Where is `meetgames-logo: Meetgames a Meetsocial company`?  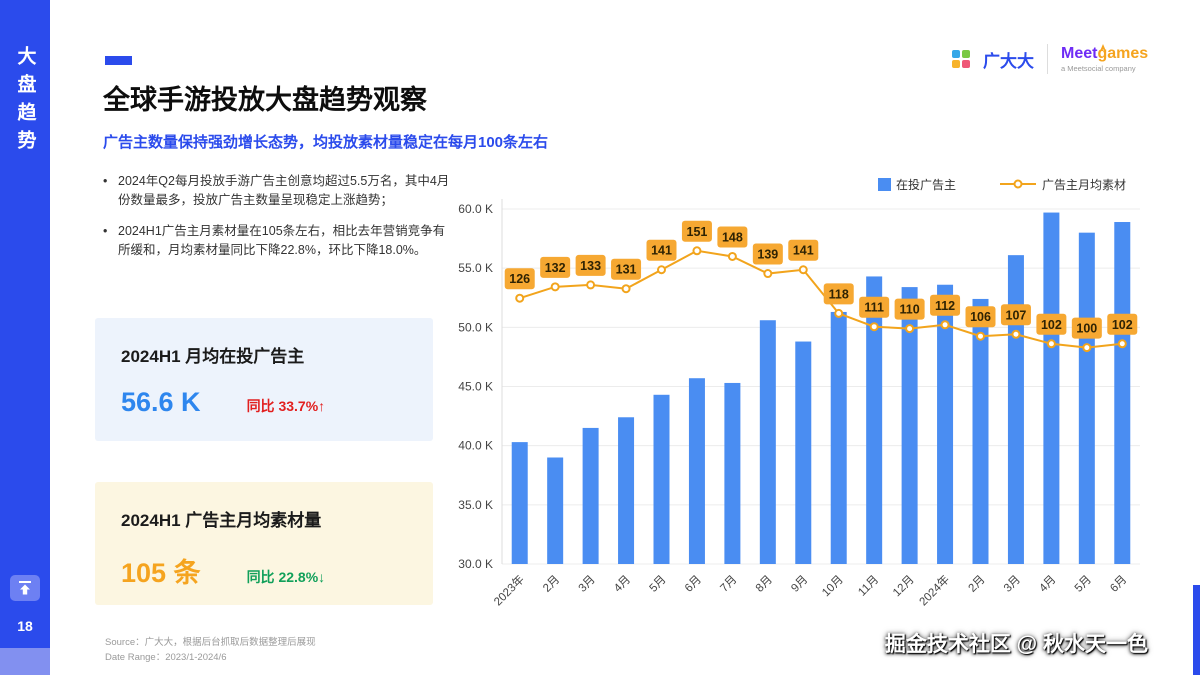
meetgames-logo: Meetgames a Meetsocial company is located at coordinates (1105, 58).